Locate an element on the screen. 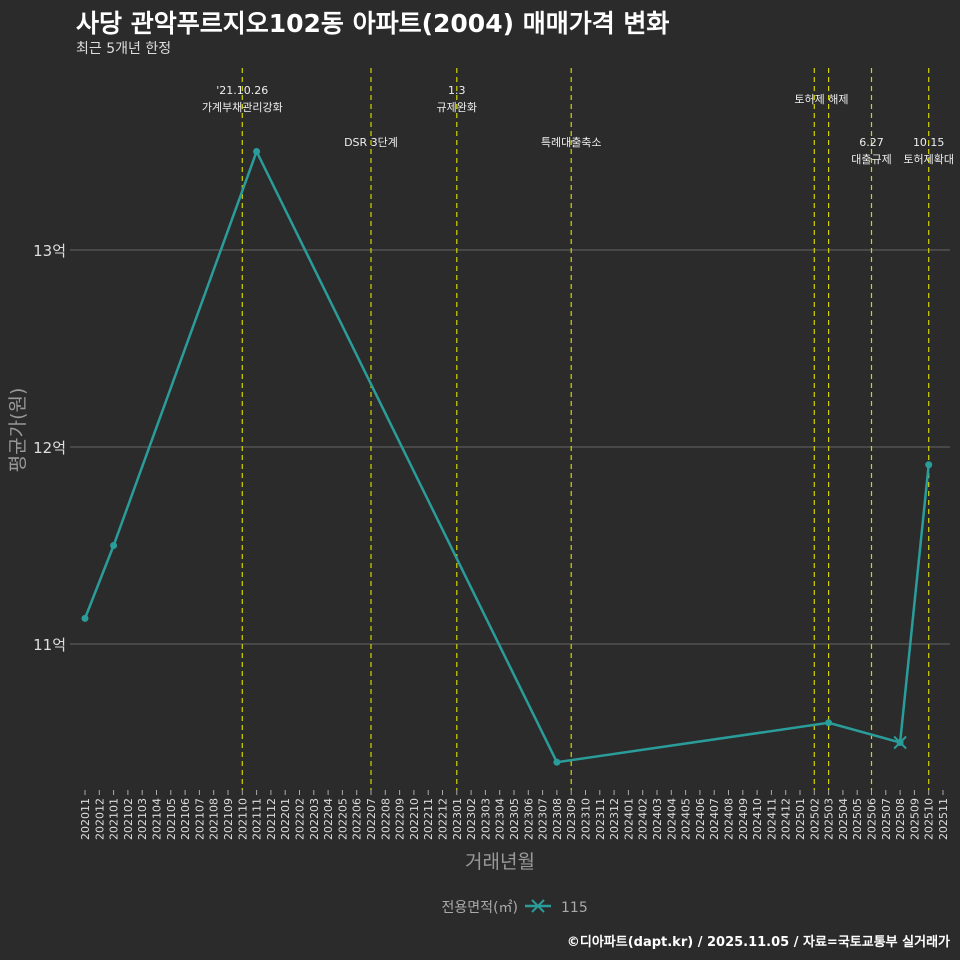 This screenshot has height=960, width=960. x-tick-label: 202105 is located at coordinates (171, 819).